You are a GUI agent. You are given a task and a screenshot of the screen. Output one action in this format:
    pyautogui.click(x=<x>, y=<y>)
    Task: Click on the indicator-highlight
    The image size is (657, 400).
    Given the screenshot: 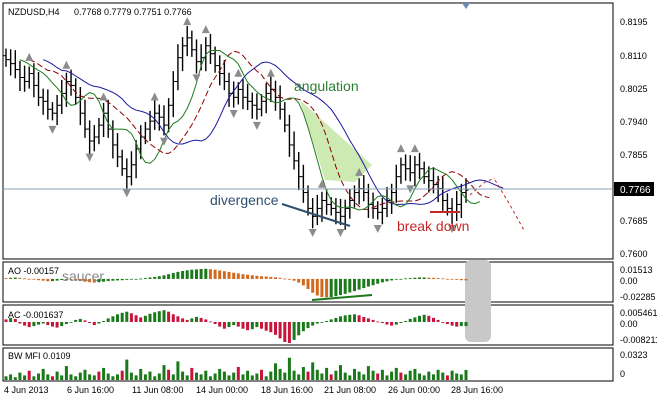 What is the action you would take?
    pyautogui.click(x=478, y=301)
    